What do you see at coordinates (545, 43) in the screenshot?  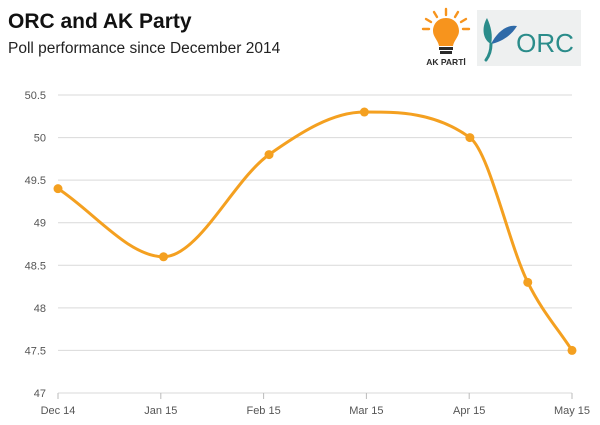 I see `orc-logo-text: ORC` at bounding box center [545, 43].